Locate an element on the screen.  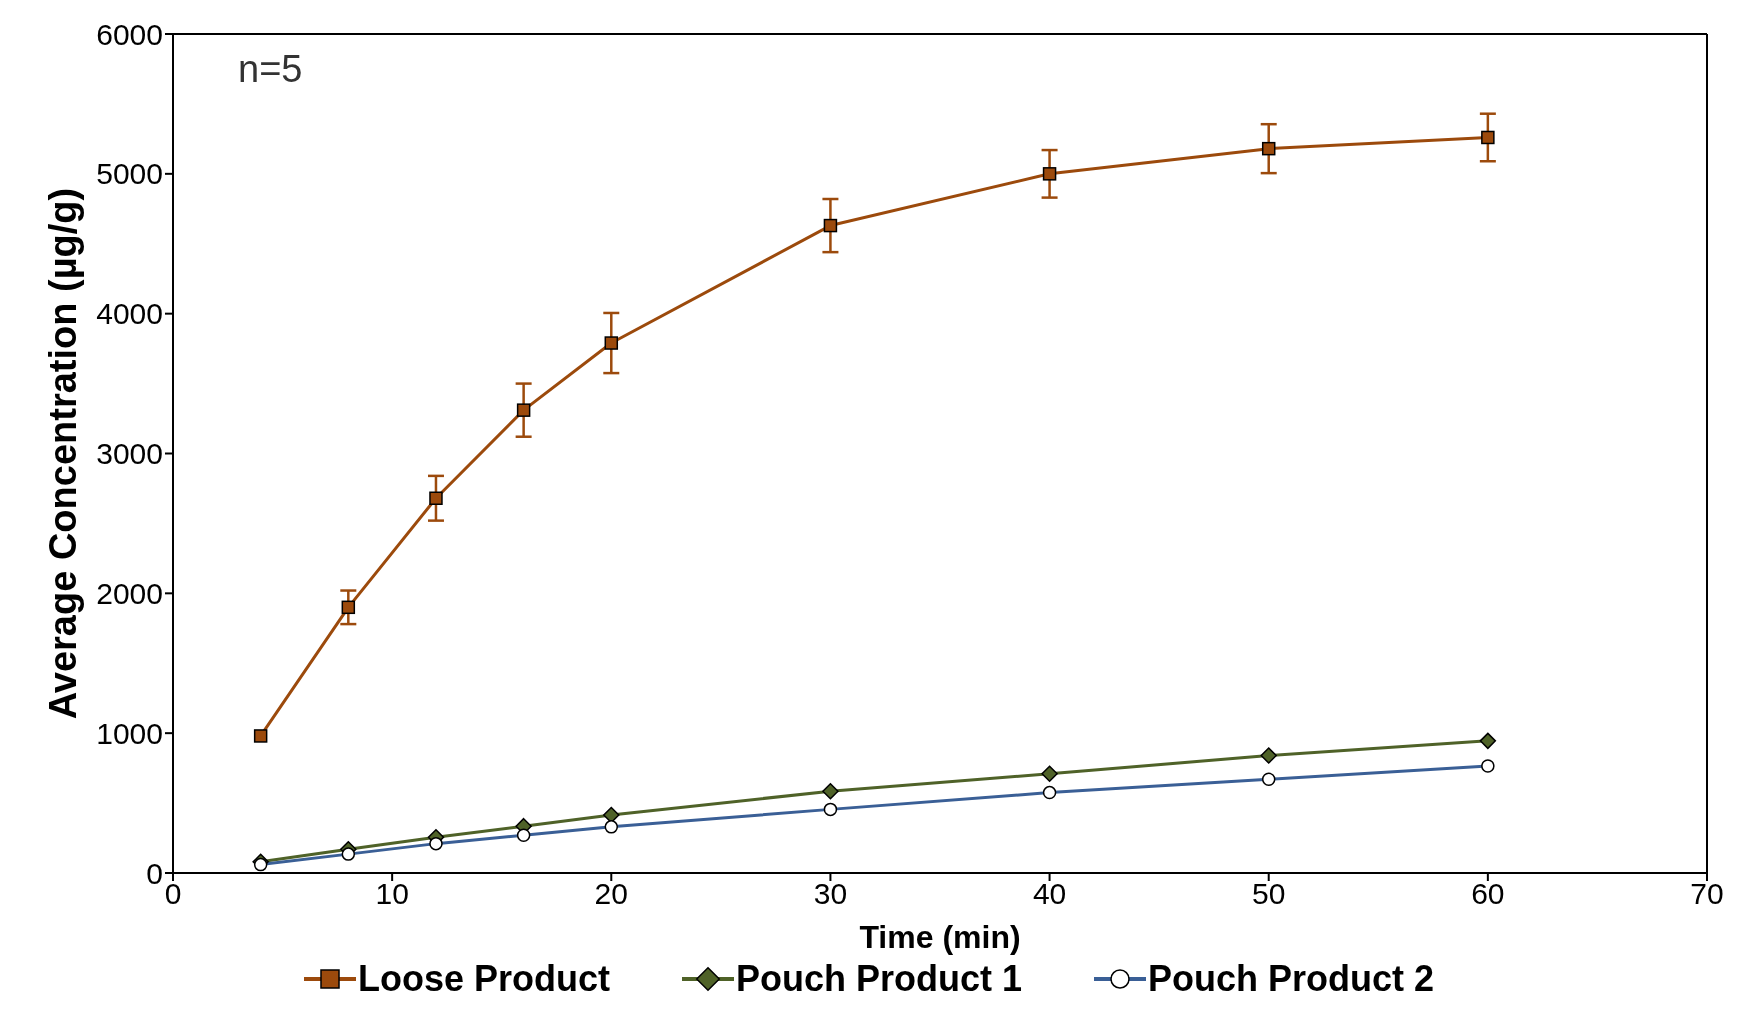
x-tick-label: 20 is located at coordinates (611, 894).